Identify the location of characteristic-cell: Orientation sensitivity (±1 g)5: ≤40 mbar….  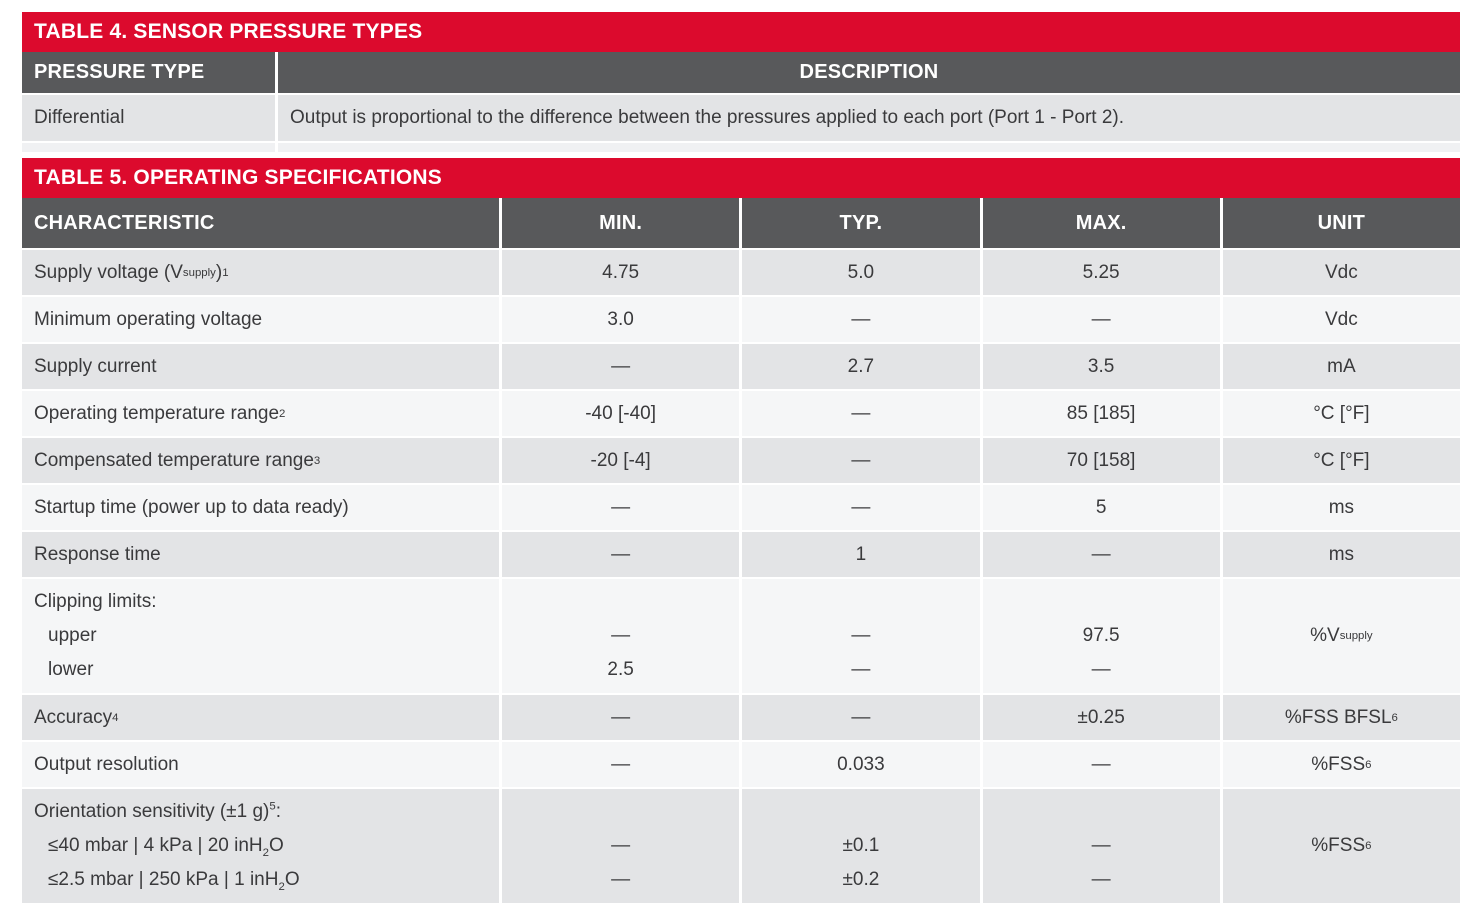
(260, 846).